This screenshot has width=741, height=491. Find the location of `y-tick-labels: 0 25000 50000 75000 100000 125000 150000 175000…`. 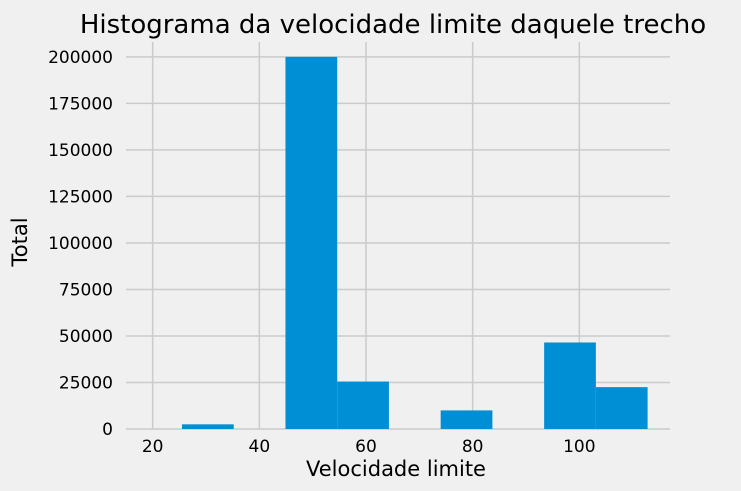

y-tick-labels: 0 25000 50000 75000 100000 125000 150000 175000… is located at coordinates (80, 244).